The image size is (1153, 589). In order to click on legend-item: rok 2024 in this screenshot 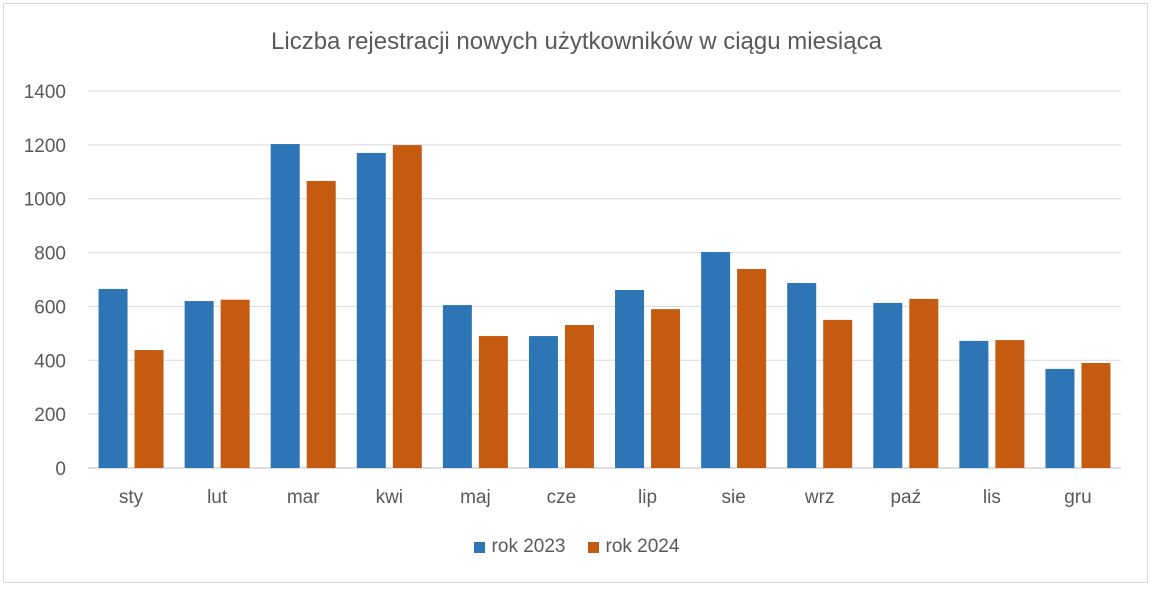, I will do `click(633, 547)`.